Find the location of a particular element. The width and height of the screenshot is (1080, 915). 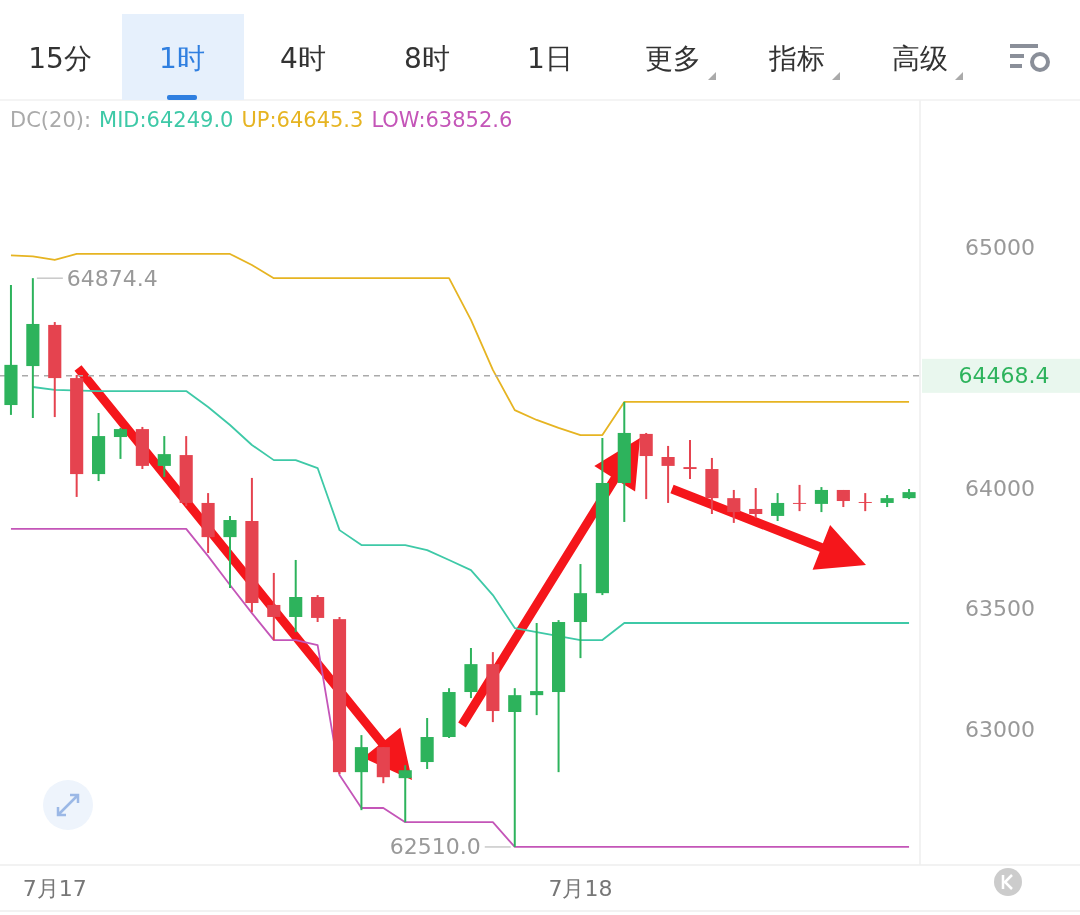

y-tick-label: 65000 is located at coordinates (1000, 248).